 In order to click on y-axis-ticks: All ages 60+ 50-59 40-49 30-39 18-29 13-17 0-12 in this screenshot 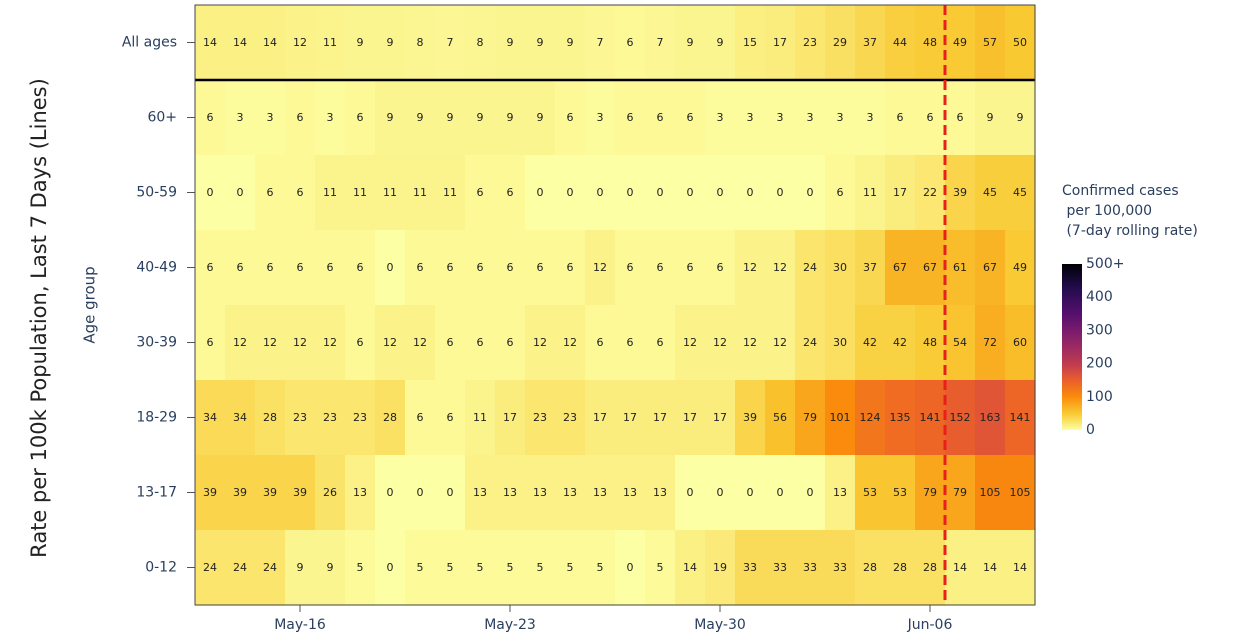, I will do `click(158, 305)`.